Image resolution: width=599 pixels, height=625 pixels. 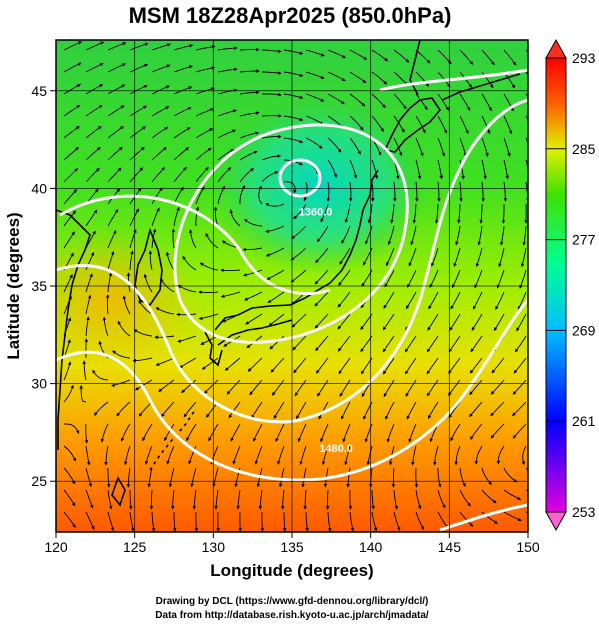 I want to click on chart-title: MSM 18Z28Apr2025 (850.0hPa), so click(x=290, y=15).